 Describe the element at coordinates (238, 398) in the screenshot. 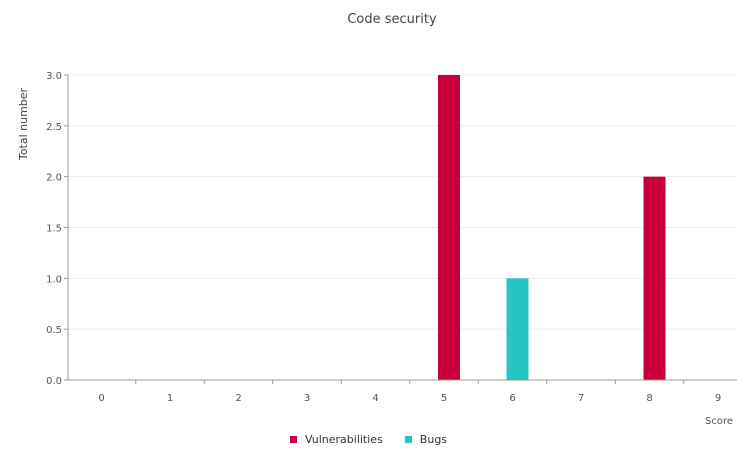

I see `x-tick-label: 2` at that location.